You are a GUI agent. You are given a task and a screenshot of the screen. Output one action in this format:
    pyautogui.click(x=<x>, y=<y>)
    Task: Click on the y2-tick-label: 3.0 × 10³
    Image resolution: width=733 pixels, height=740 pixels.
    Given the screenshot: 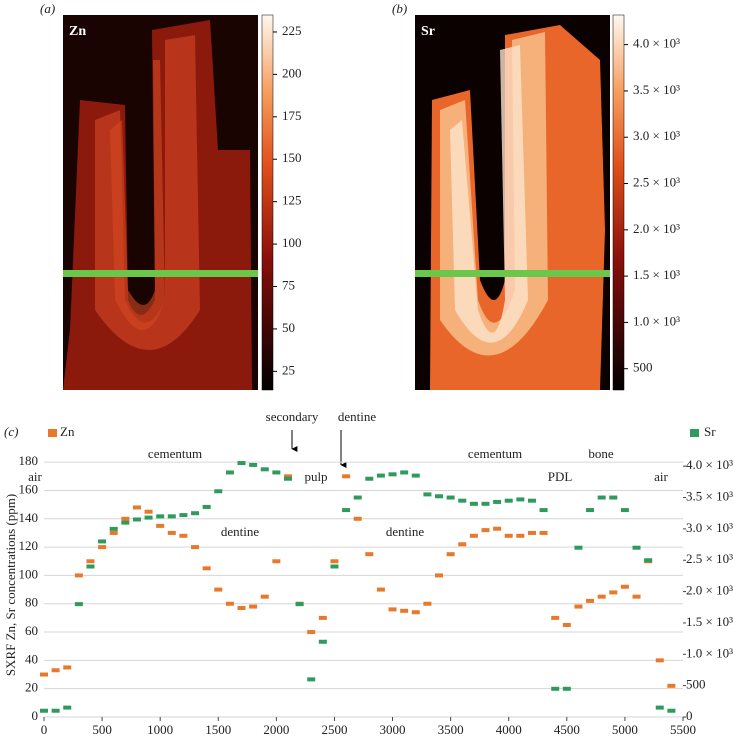 What is the action you would take?
    pyautogui.click(x=709, y=527)
    